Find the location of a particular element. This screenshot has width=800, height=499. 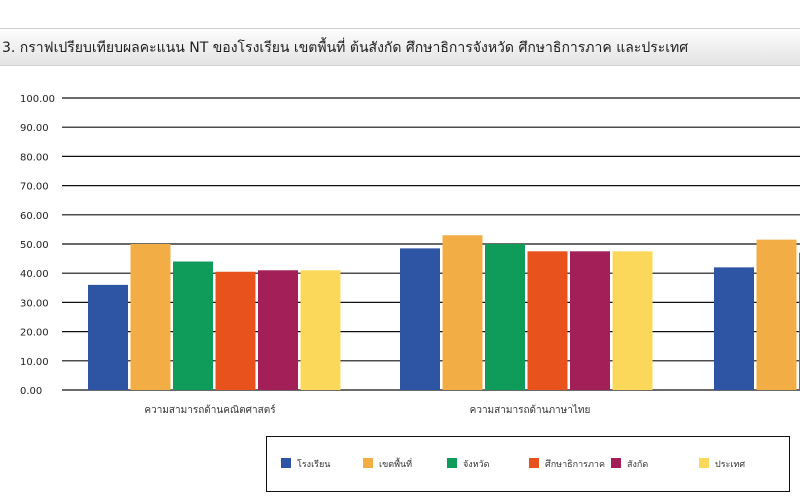

legend-label: ศึกษาธิการภาค is located at coordinates (575, 465).